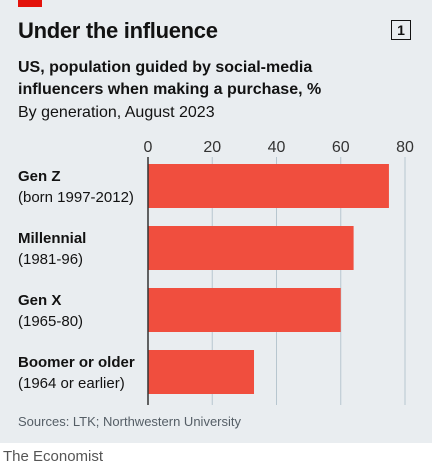  Describe the element at coordinates (76, 362) in the screenshot. I see `category-label: Boomer or older` at that location.